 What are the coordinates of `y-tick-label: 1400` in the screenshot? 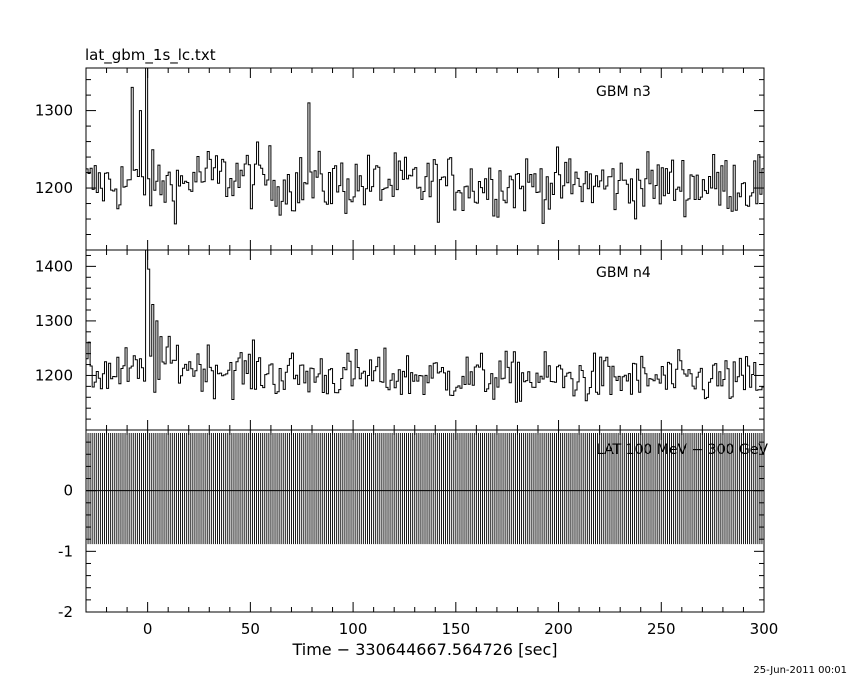 It's located at (54, 266).